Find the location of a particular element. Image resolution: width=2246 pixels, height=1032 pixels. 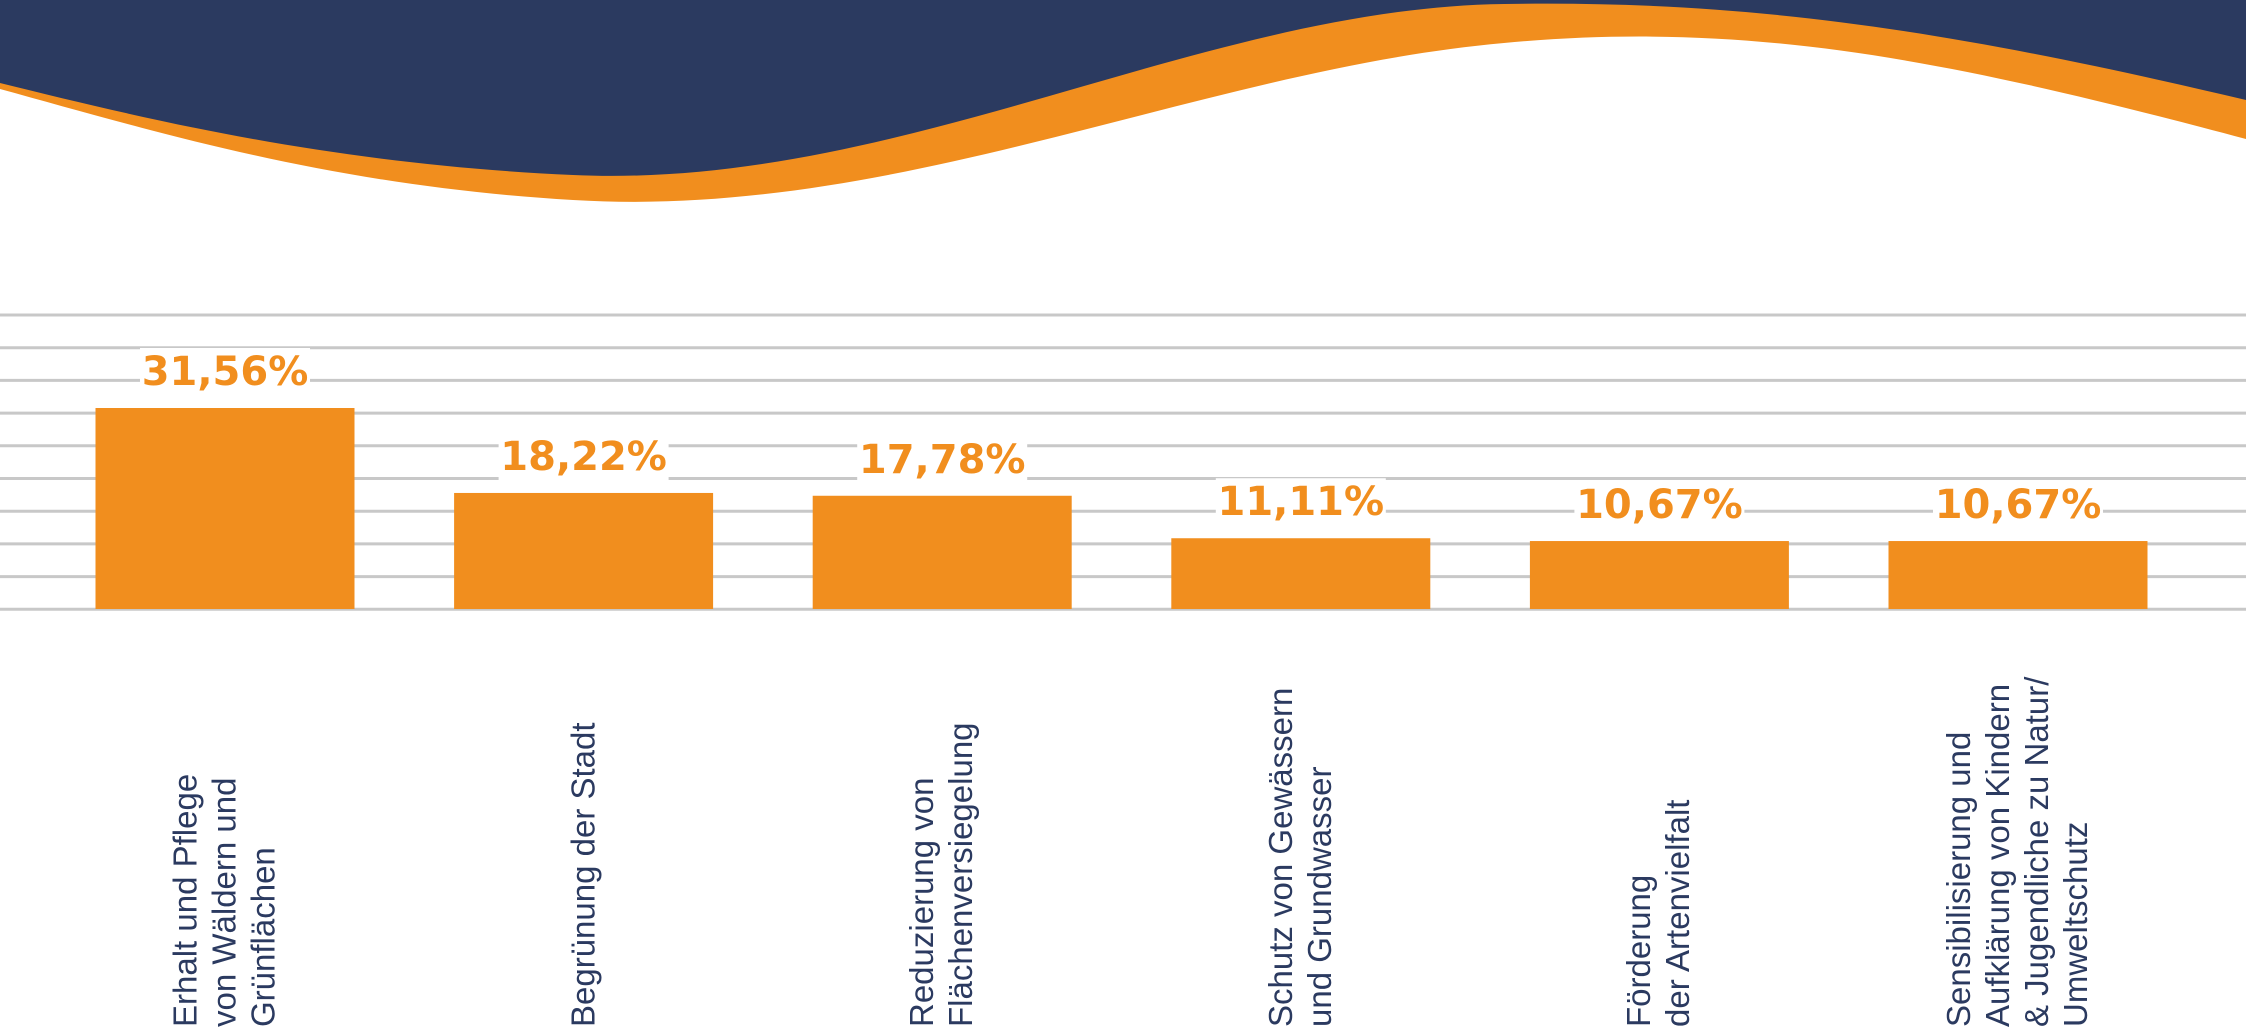

value-label: 31,56% is located at coordinates (225, 372).